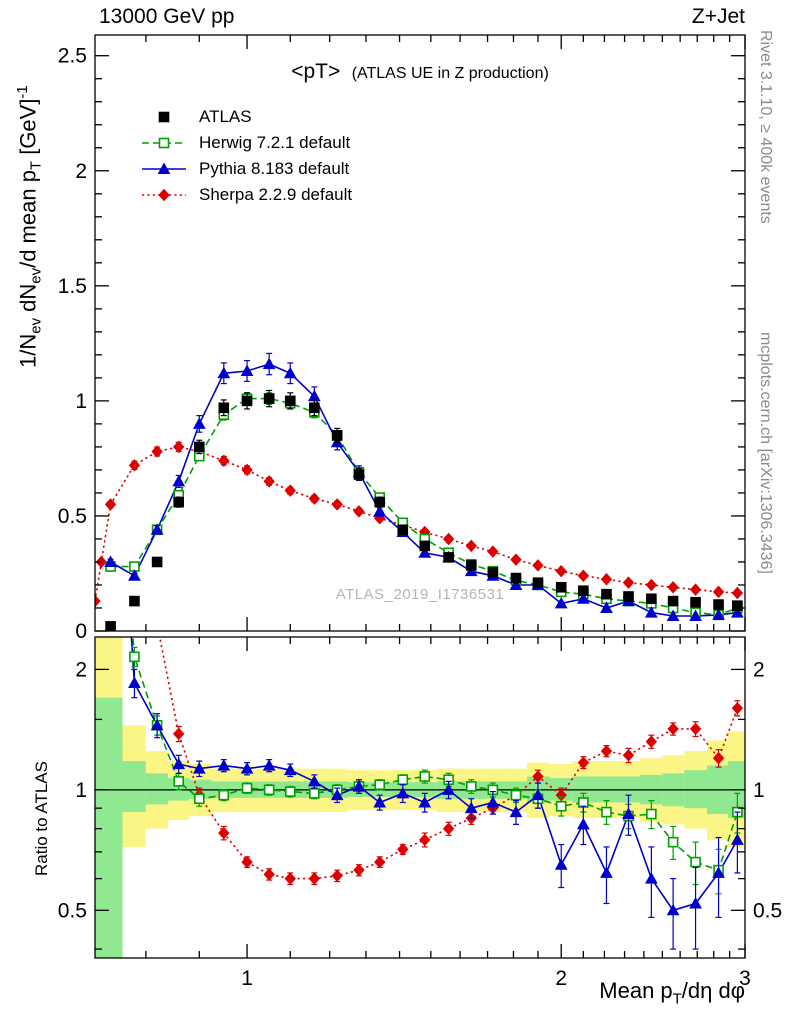 This screenshot has width=786, height=1024. What do you see at coordinates (28, 129) in the screenshot?
I see `axis-label-segment: [GeV]` at bounding box center [28, 129].